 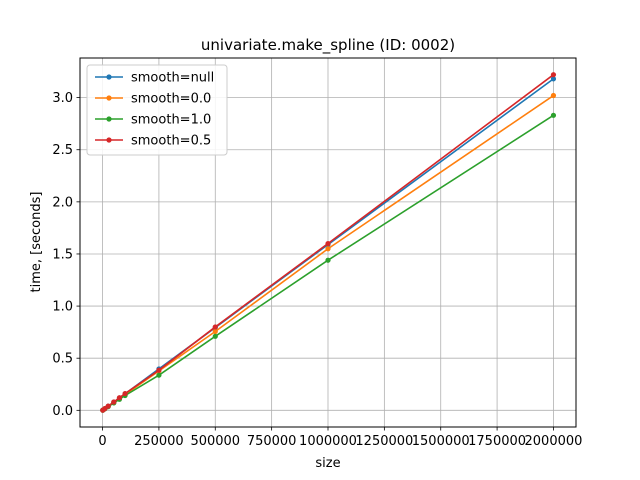 I want to click on x-tick-label: 1250000, so click(x=384, y=441).